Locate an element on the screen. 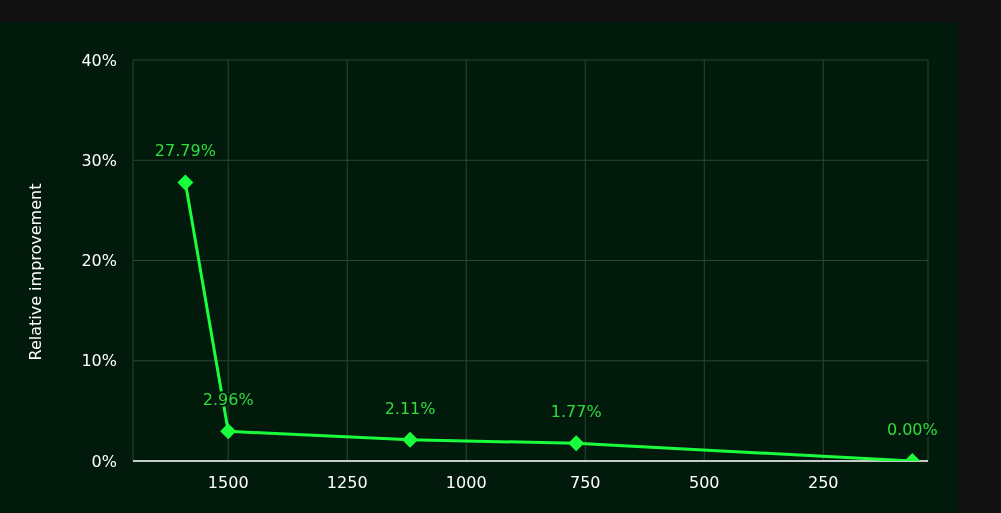  y-tick-label: 10% is located at coordinates (99, 361).